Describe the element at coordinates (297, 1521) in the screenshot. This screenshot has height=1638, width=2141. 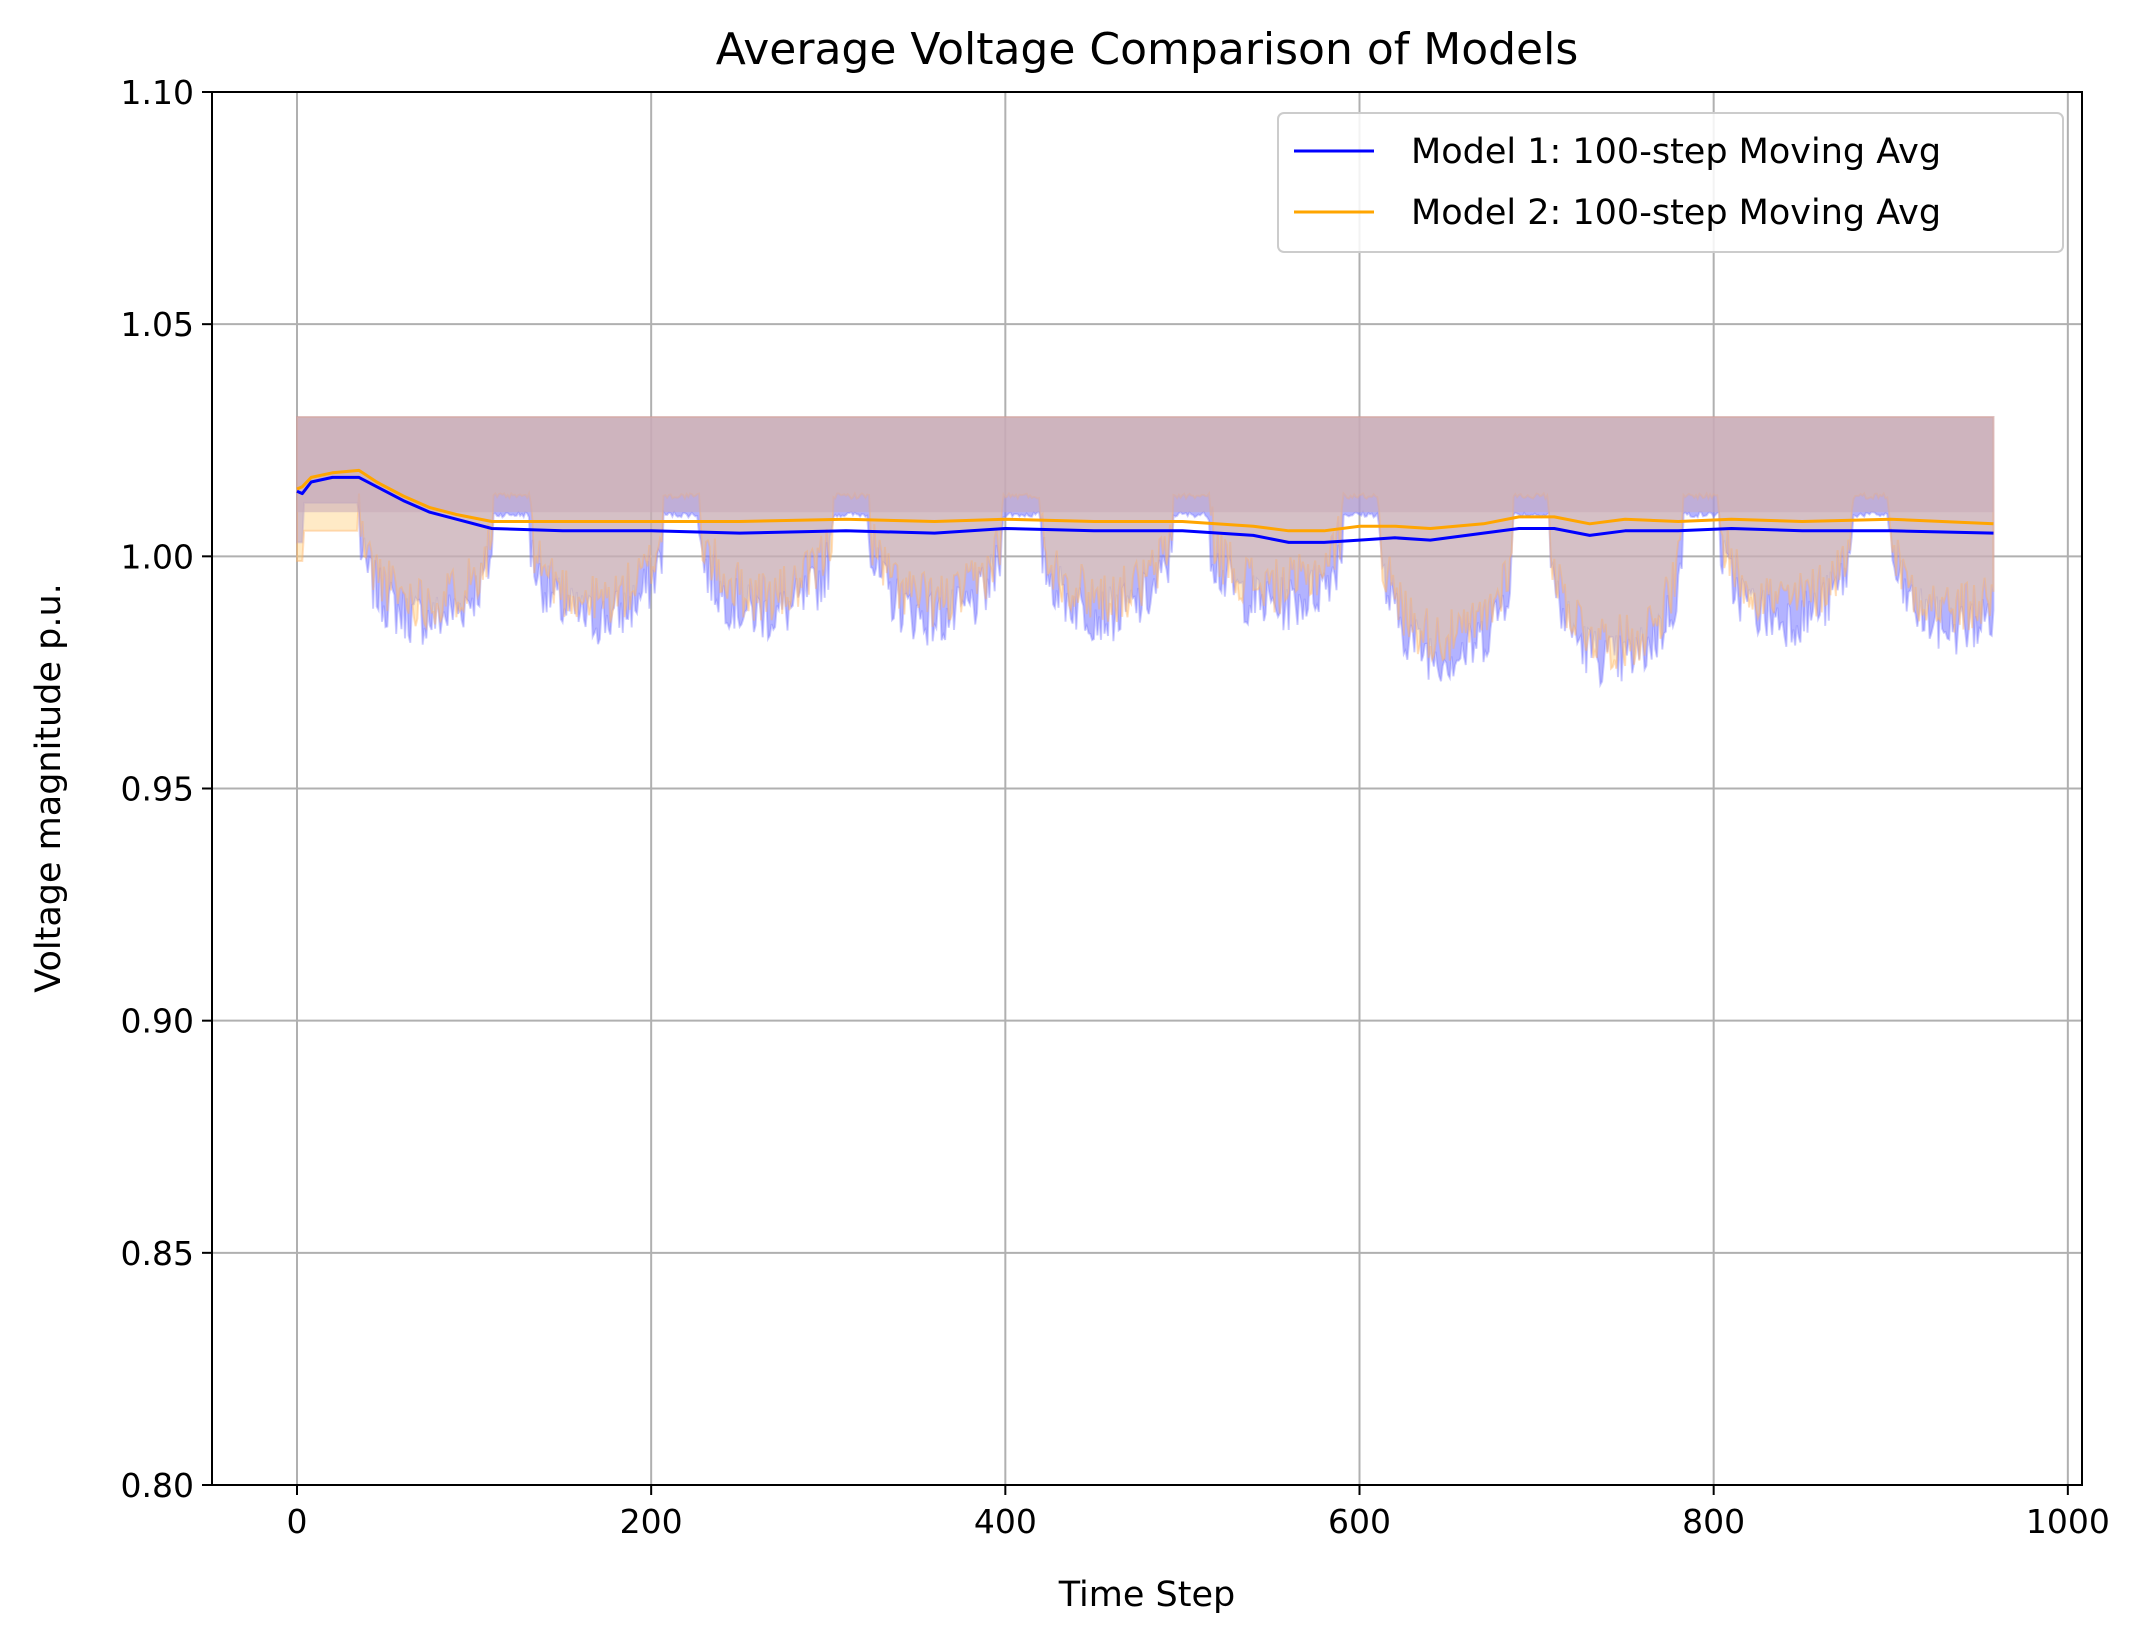
I see `x-tick-label: 0` at that location.